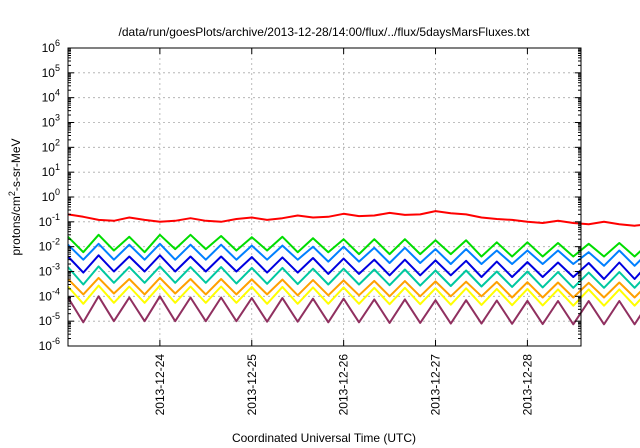 This screenshot has width=640, height=448. I want to click on y-tick-label: 10⁻⁶, so click(49, 344).